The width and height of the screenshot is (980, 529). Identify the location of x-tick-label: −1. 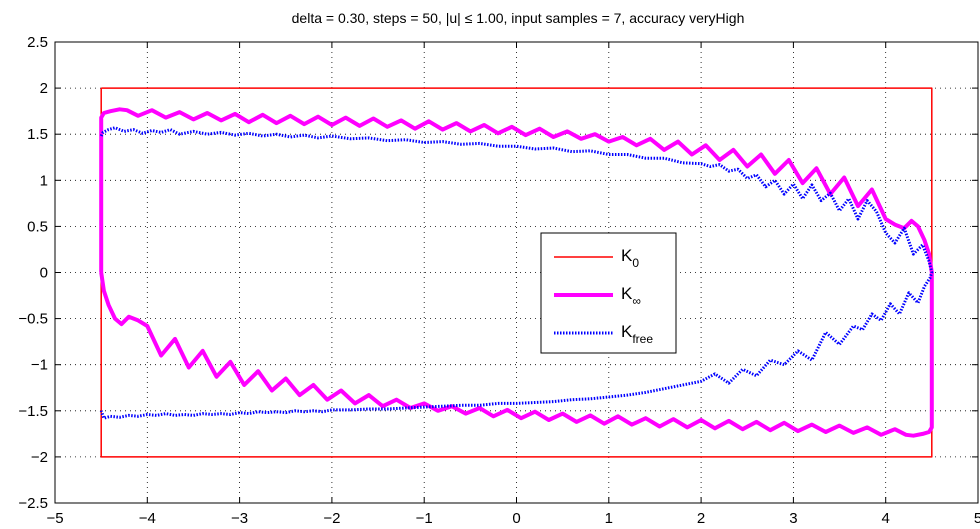
(424, 518).